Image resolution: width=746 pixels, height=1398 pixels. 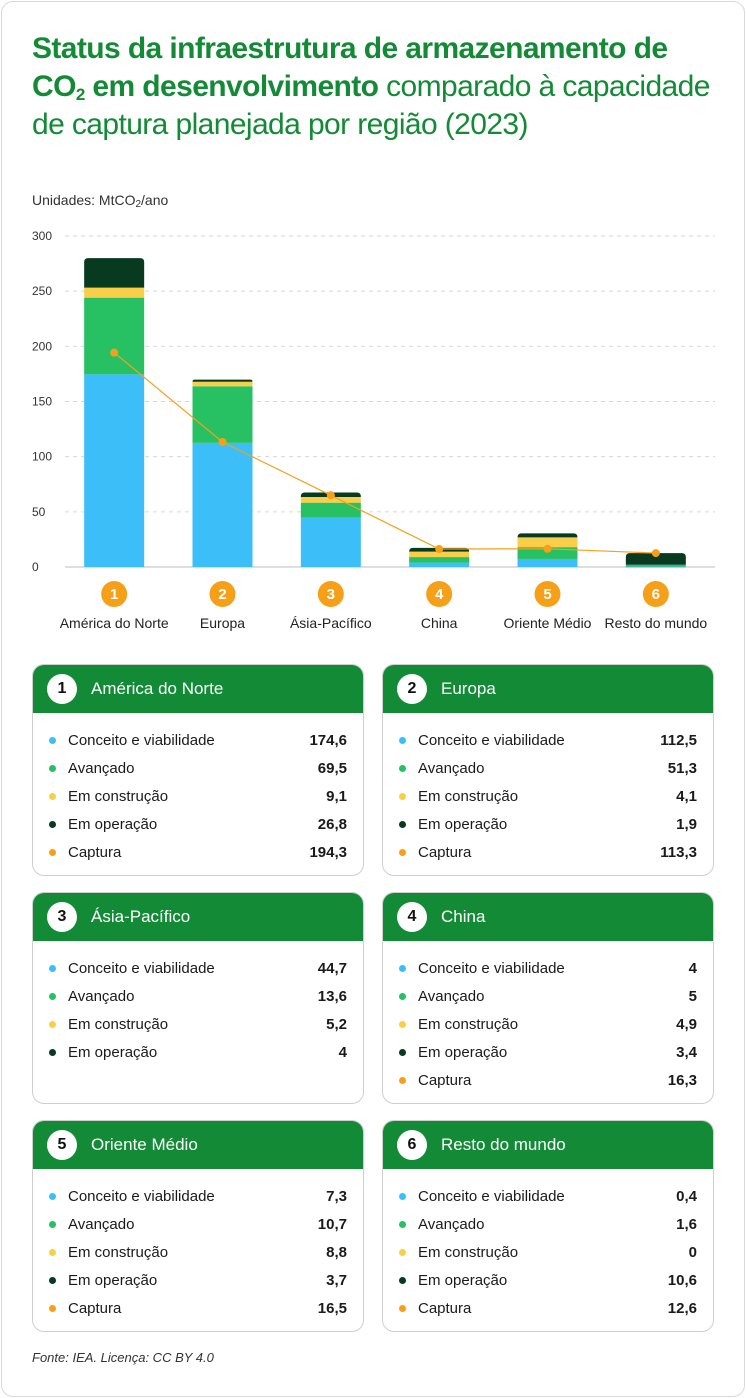 What do you see at coordinates (439, 594) in the screenshot?
I see `region-badge-number: 4` at bounding box center [439, 594].